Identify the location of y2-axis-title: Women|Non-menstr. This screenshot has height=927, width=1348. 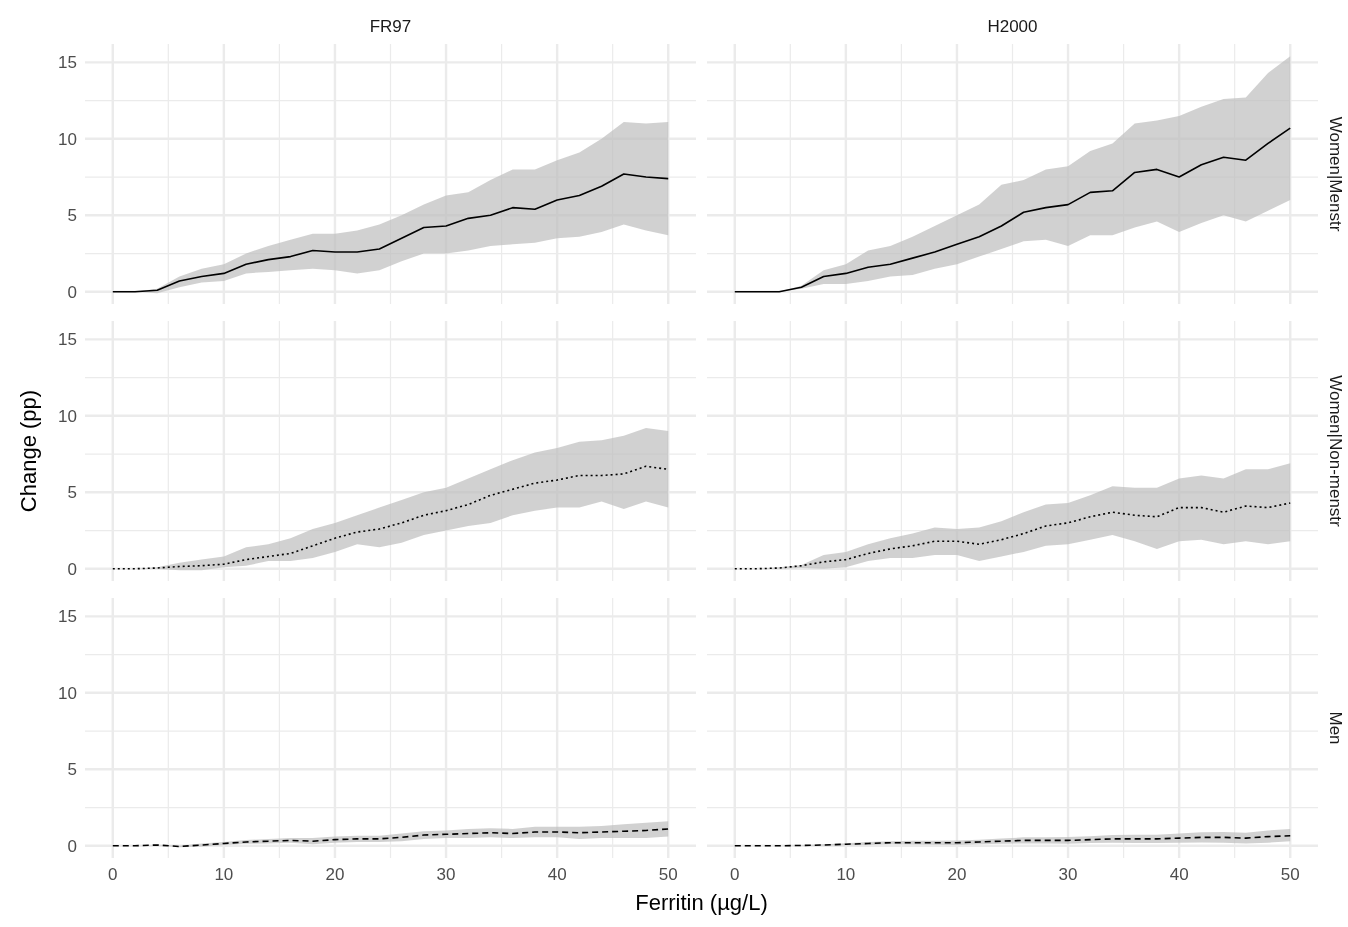
(1335, 451).